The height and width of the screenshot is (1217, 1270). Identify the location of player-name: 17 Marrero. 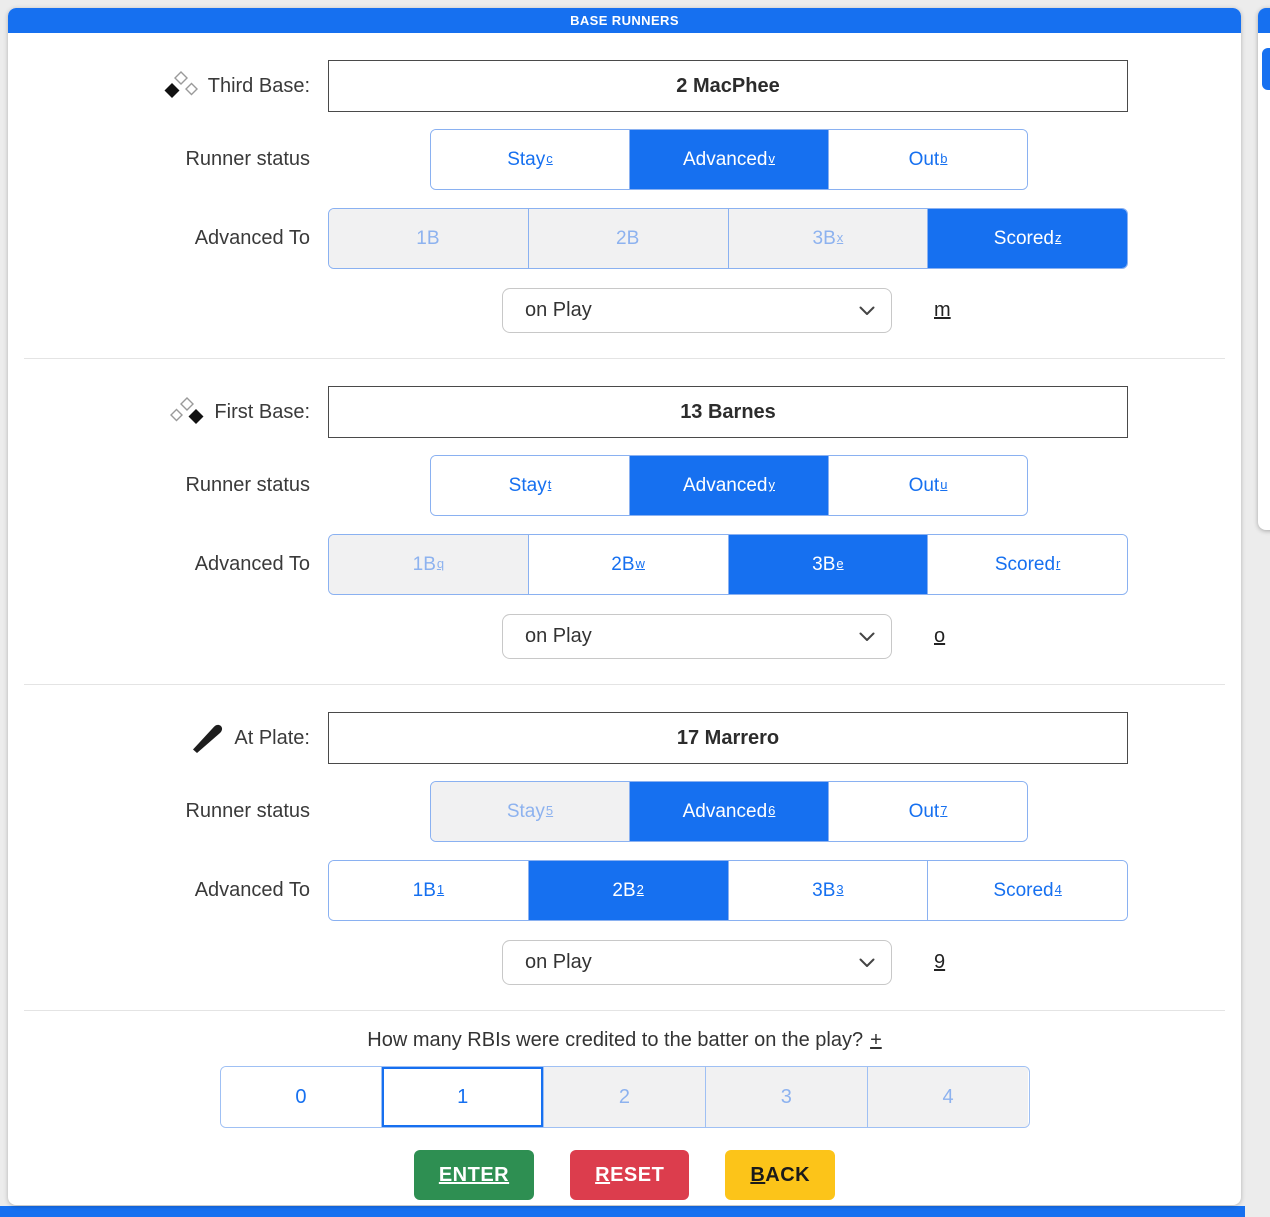
(728, 737).